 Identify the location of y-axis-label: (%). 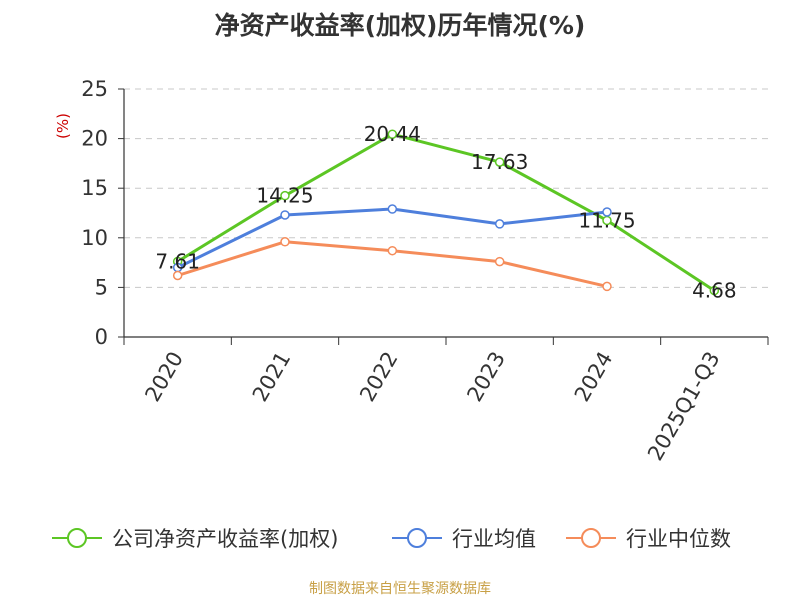
(63, 126).